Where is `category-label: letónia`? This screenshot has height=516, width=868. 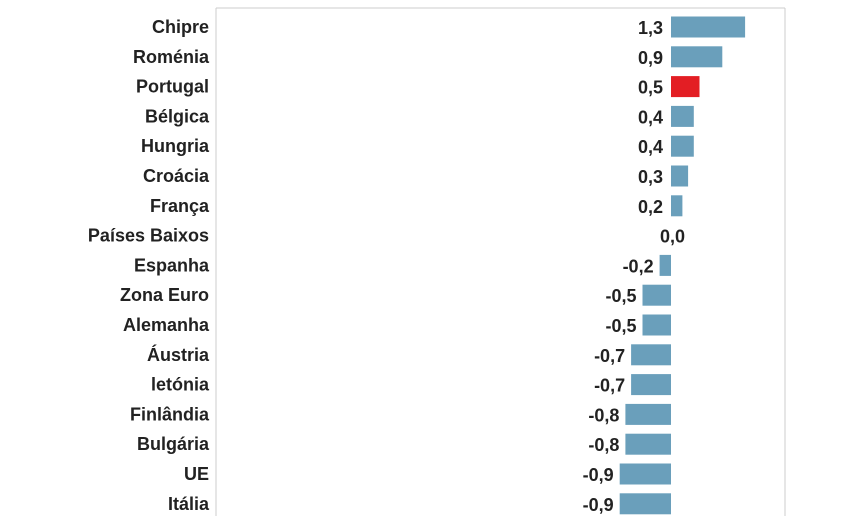 category-label: letónia is located at coordinates (180, 385).